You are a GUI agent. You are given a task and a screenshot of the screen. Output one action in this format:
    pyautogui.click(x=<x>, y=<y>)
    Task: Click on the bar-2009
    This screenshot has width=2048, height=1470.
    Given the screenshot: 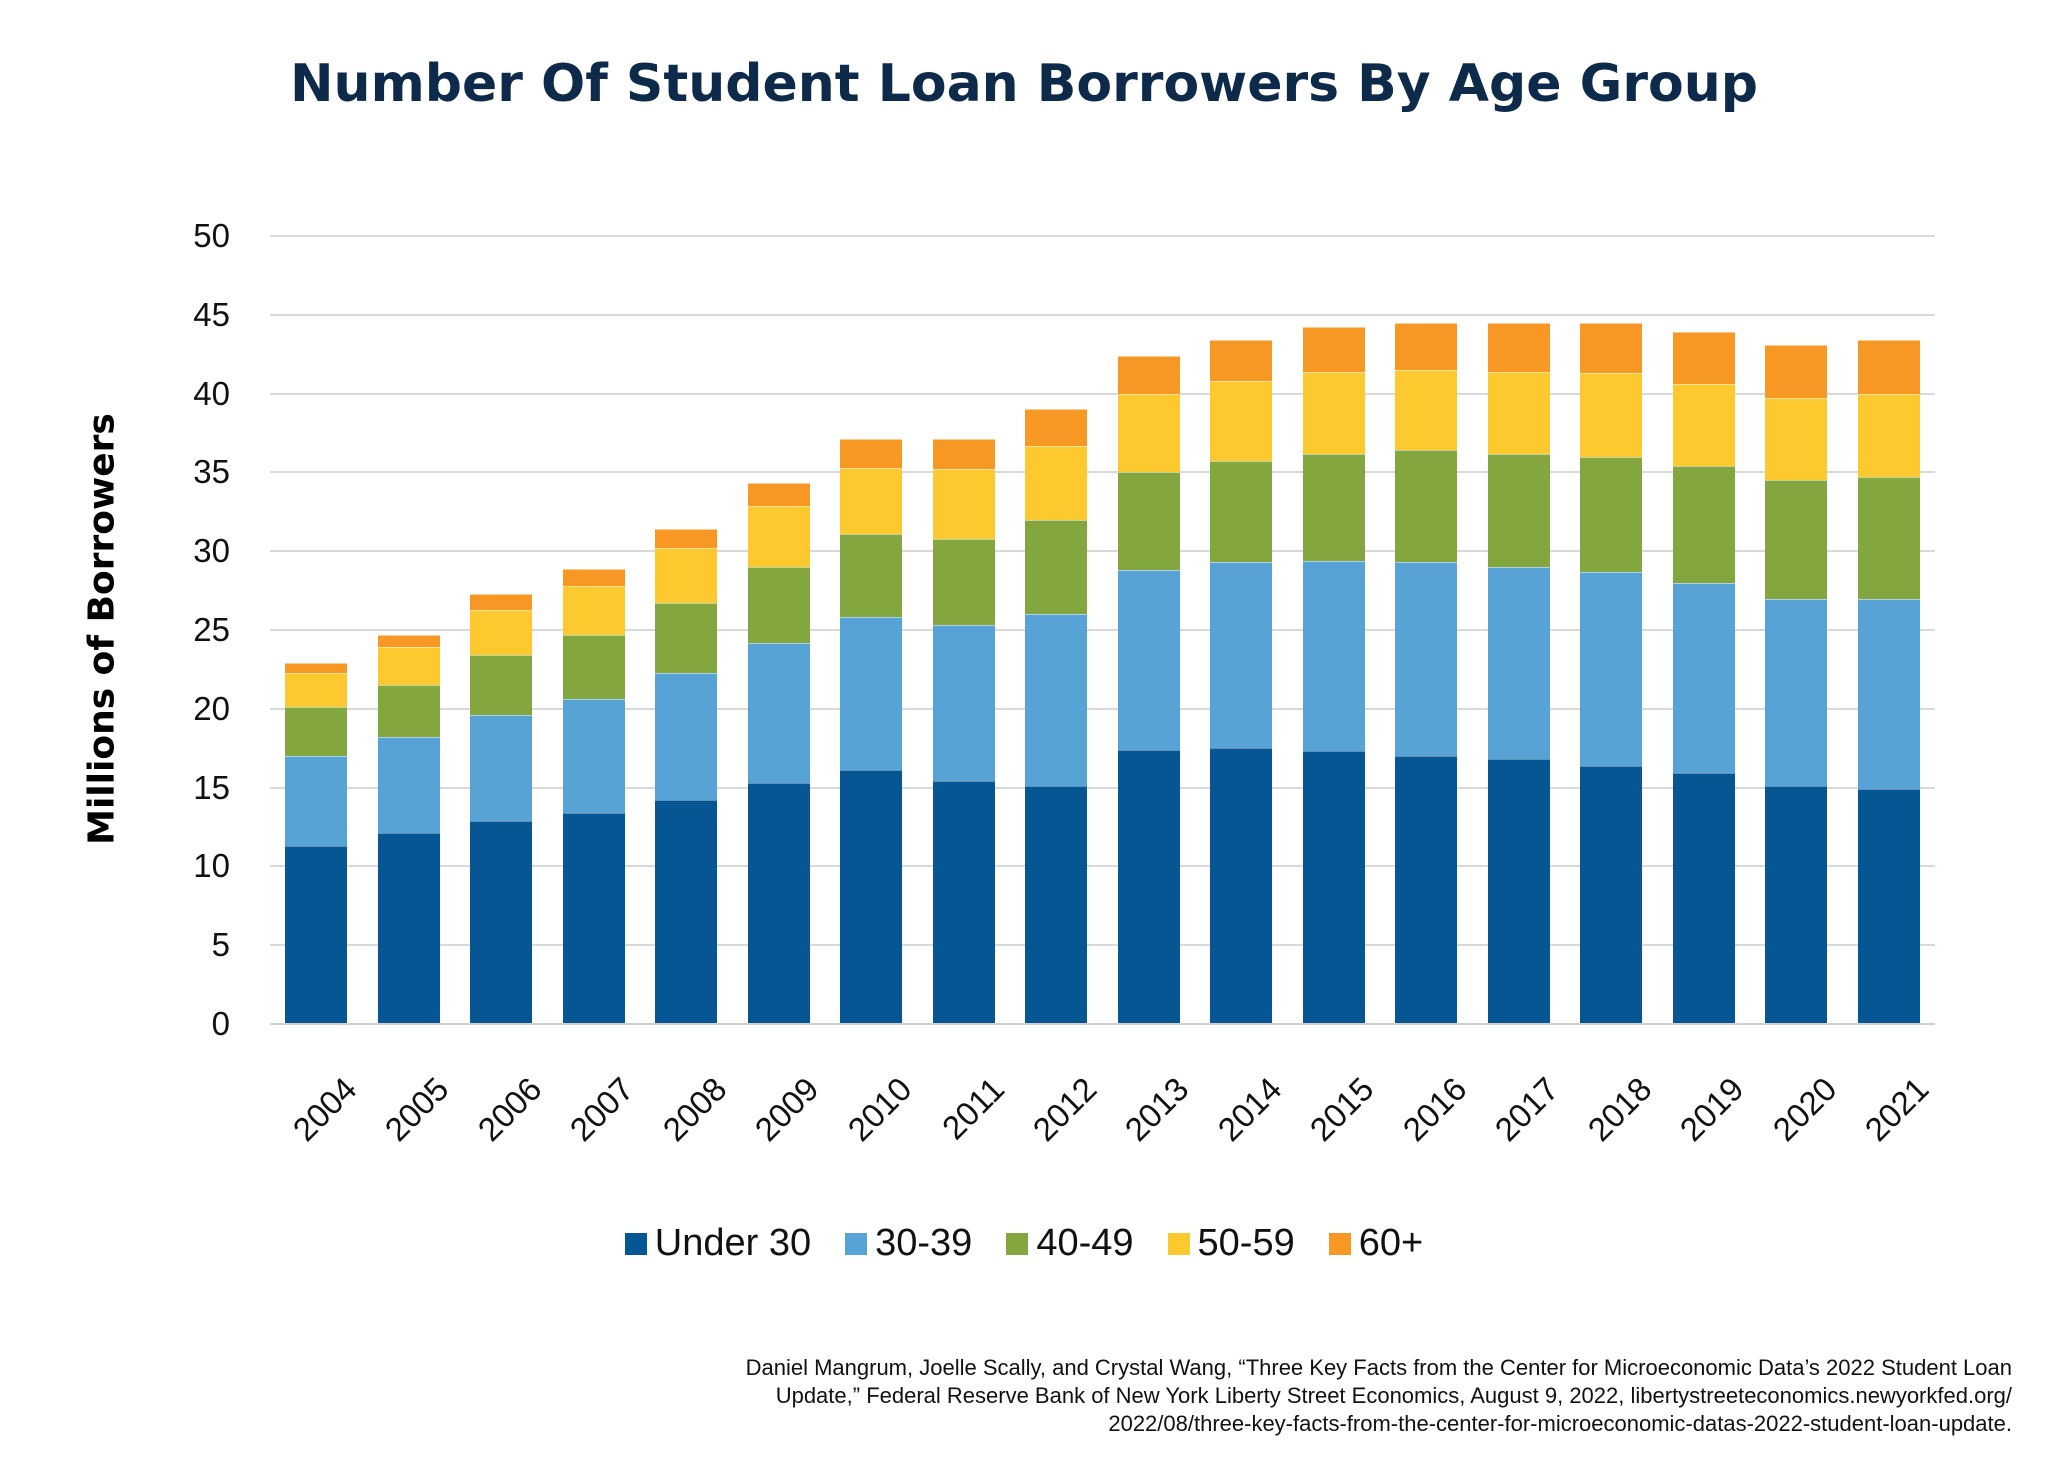 What is the action you would take?
    pyautogui.click(x=778, y=753)
    